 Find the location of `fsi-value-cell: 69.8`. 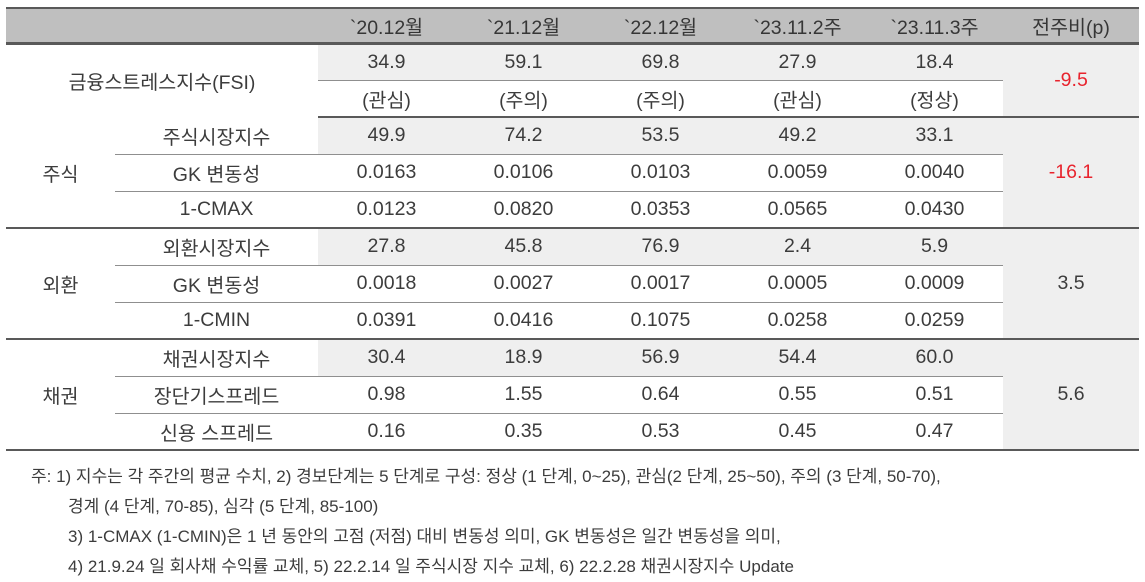

fsi-value-cell: 69.8 is located at coordinates (660, 62).